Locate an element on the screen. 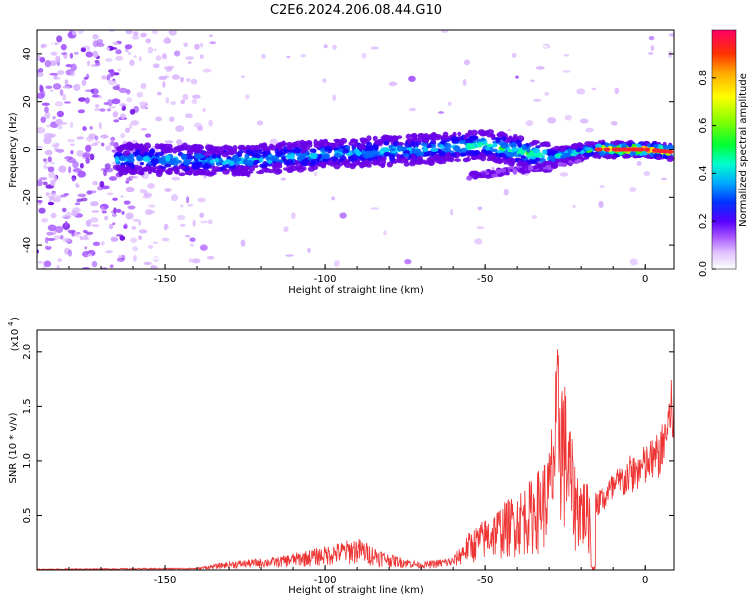 This screenshot has width=750, height=600. x-tick-label: -50 is located at coordinates (485, 580).